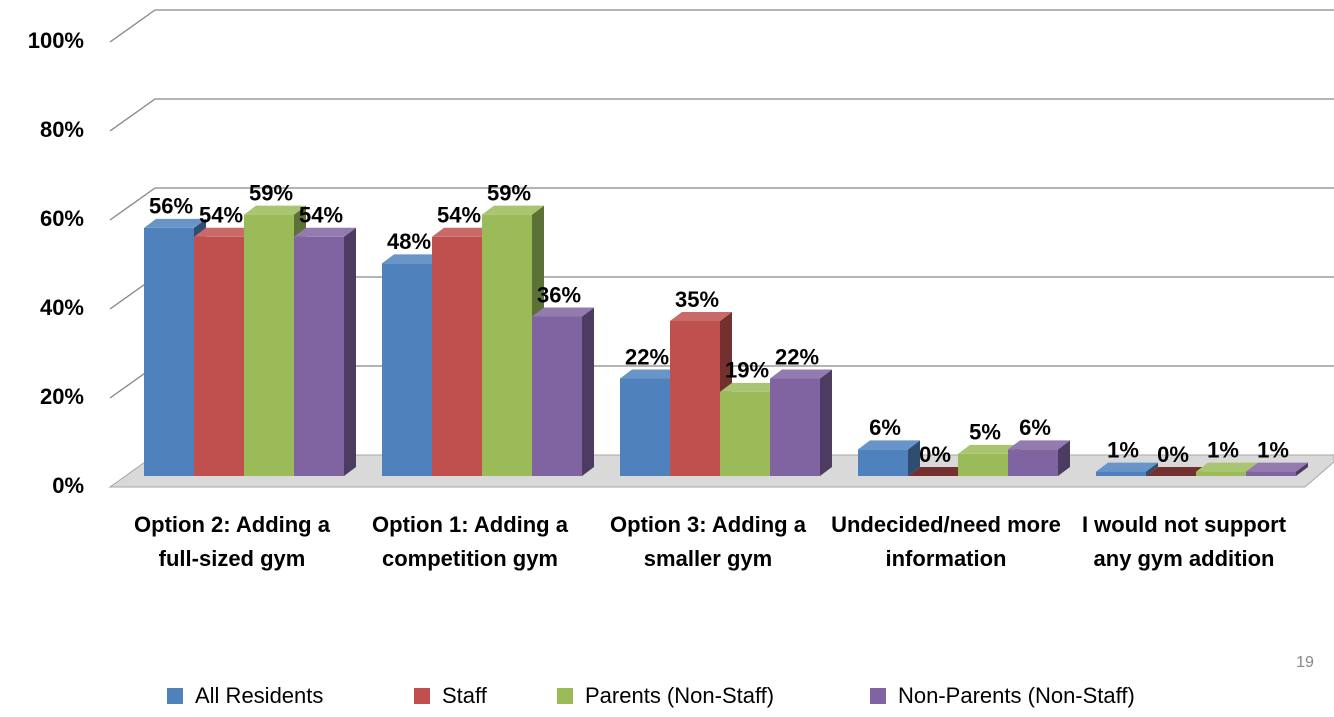  I want to click on data-label: 56%, so click(171, 206).